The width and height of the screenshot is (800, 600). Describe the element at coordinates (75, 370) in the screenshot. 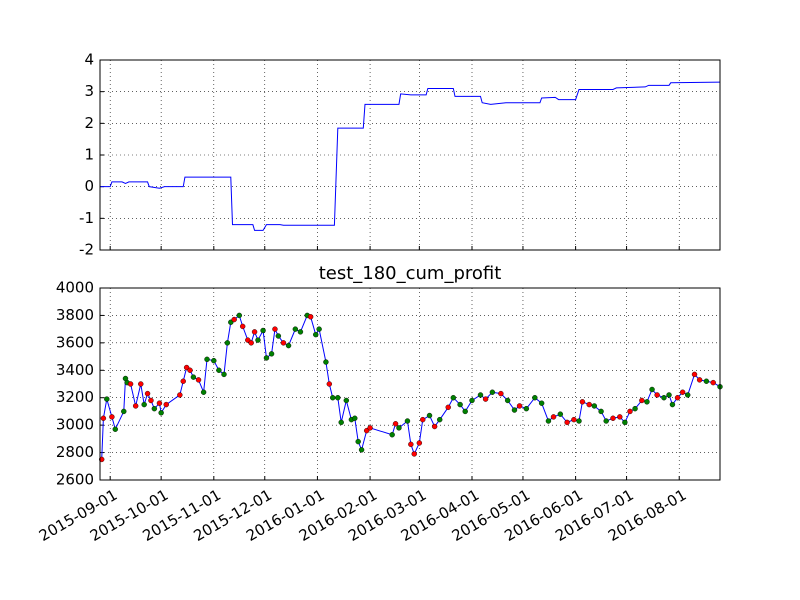

I see `y-tick-label: 3400` at that location.